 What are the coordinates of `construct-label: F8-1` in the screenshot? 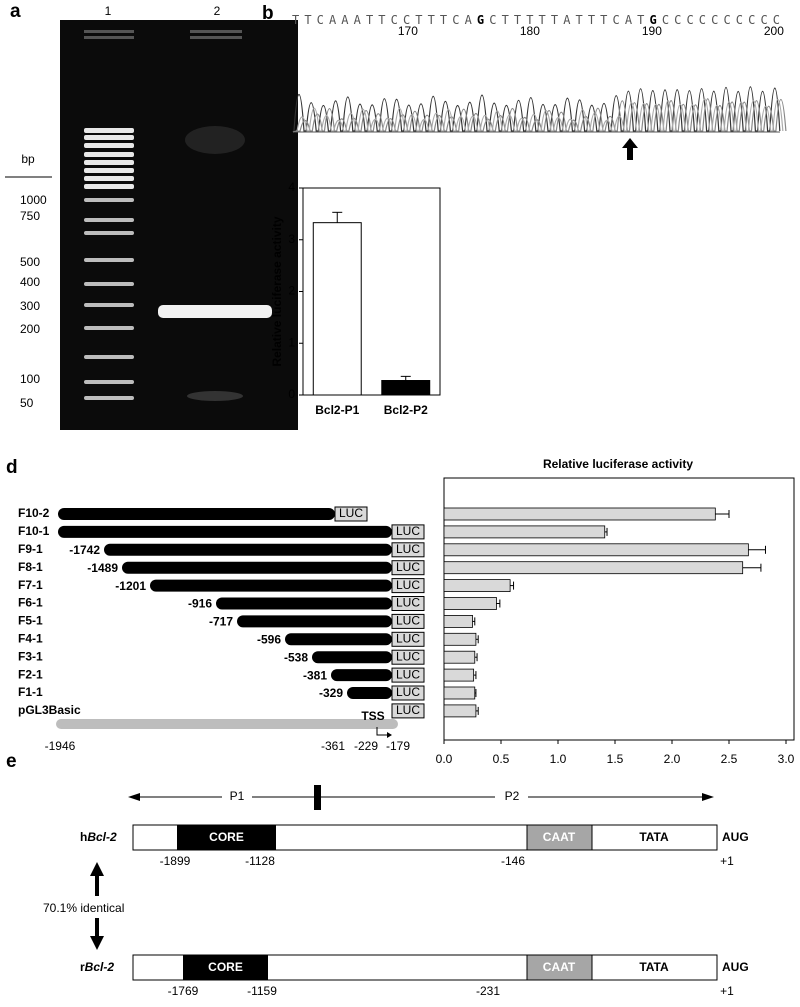 It's located at (30, 567).